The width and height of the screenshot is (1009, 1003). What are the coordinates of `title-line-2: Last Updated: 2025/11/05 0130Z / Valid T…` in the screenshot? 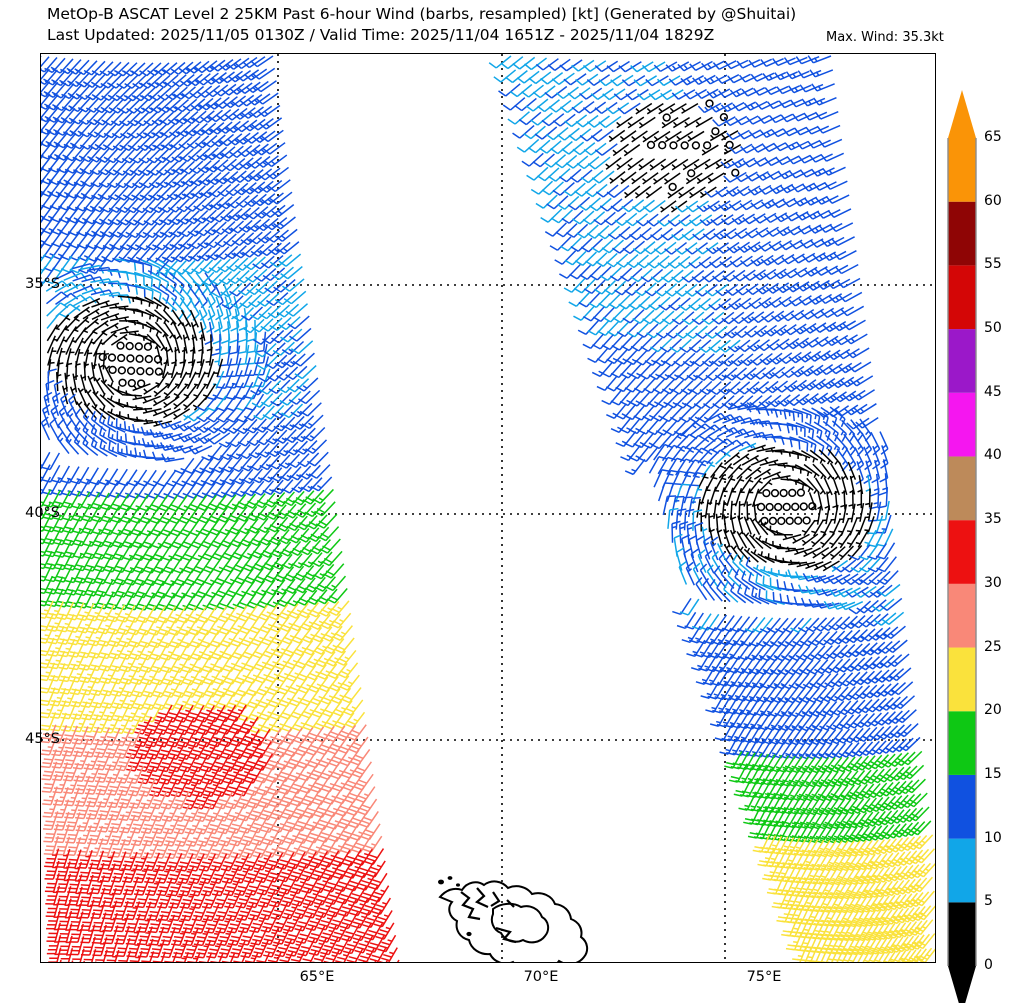 It's located at (421, 35).